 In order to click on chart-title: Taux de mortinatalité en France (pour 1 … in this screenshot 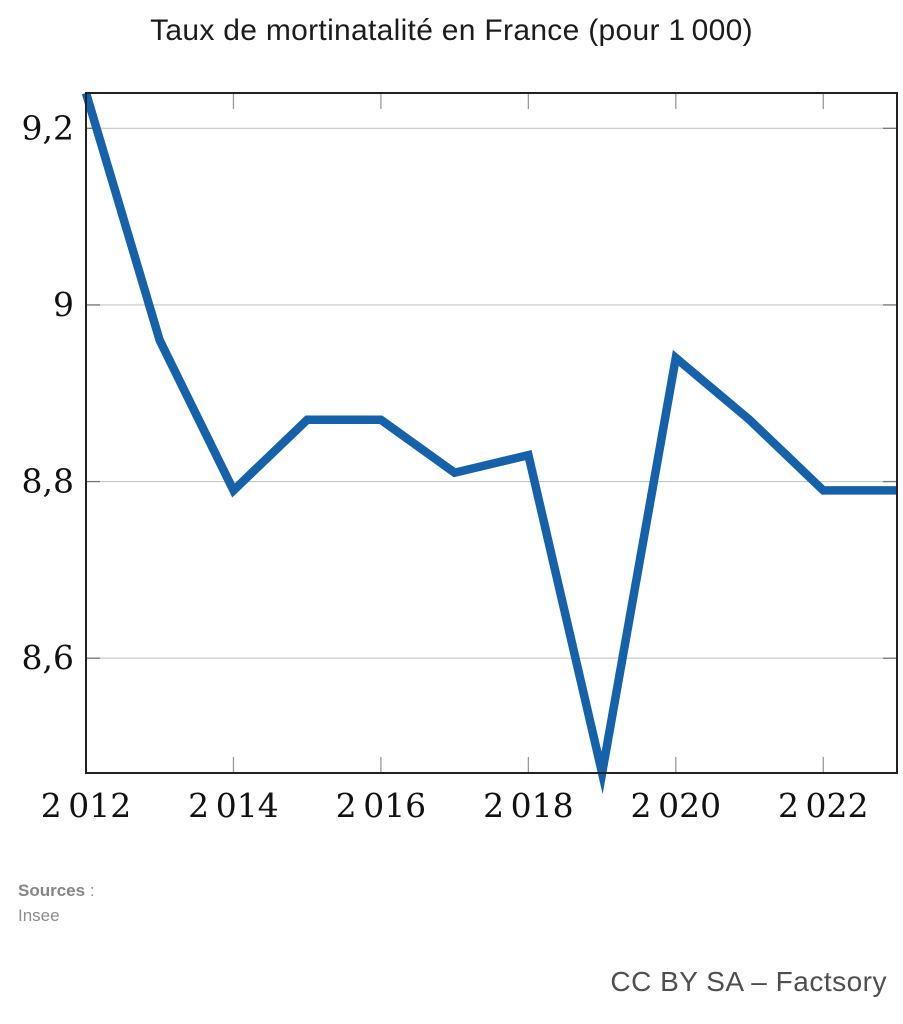, I will do `click(451, 30)`.